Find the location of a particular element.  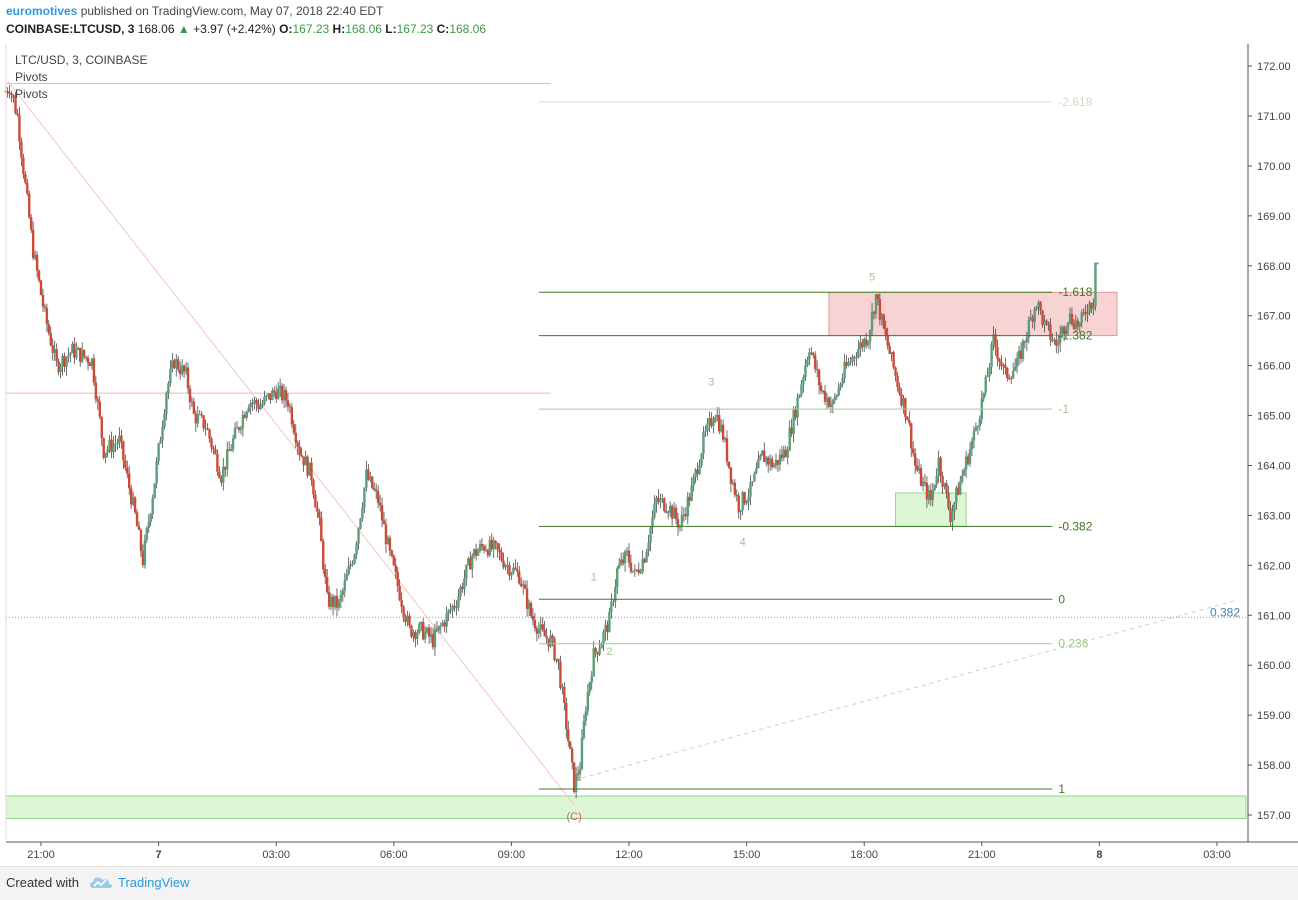

author-link: euromotives is located at coordinates (42, 11).